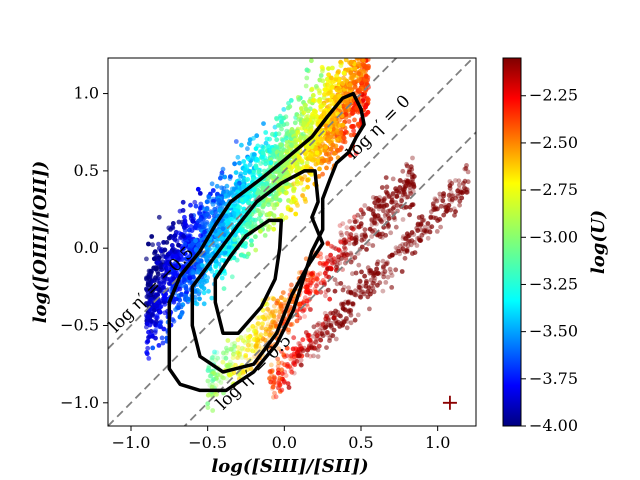 Image resolution: width=640 pixels, height=480 pixels. I want to click on colorbar-tick-label: −3.25, so click(553, 283).